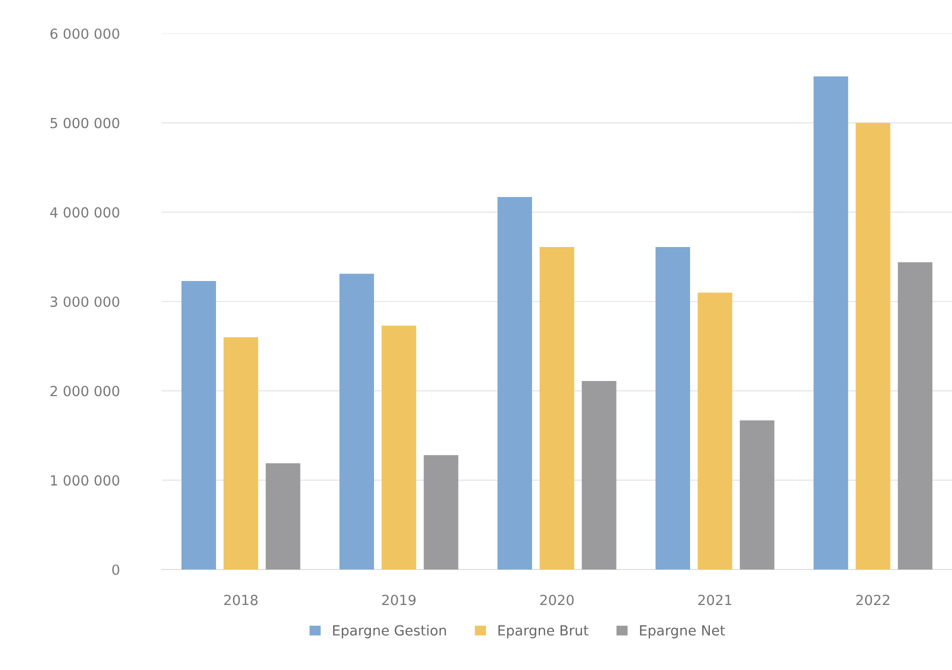 The image size is (952, 670). What do you see at coordinates (85, 123) in the screenshot?
I see `y-tick-label: 5 000 000` at bounding box center [85, 123].